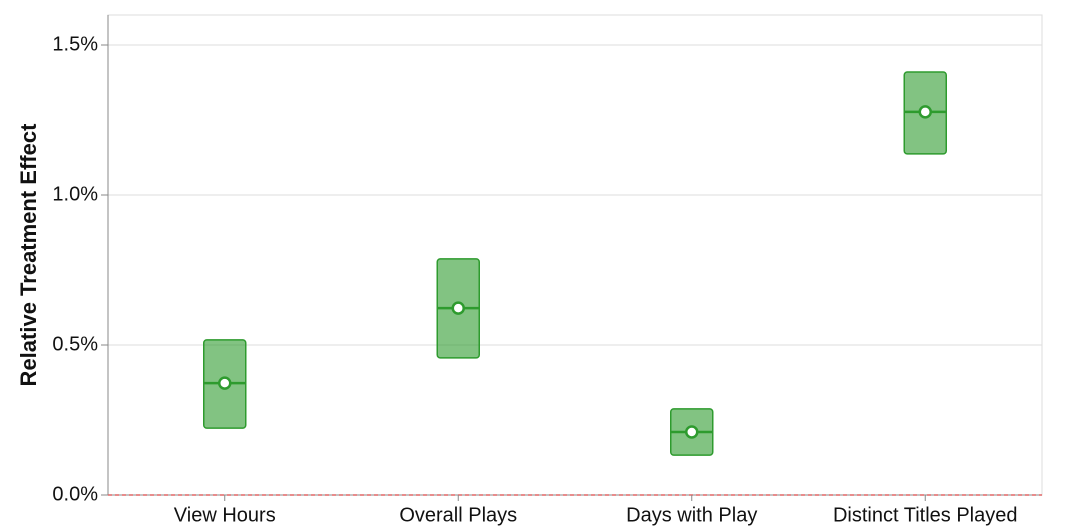 The image size is (1080, 527). Describe the element at coordinates (925, 515) in the screenshot. I see `x-tick-label: Distinct Titles Played` at that location.